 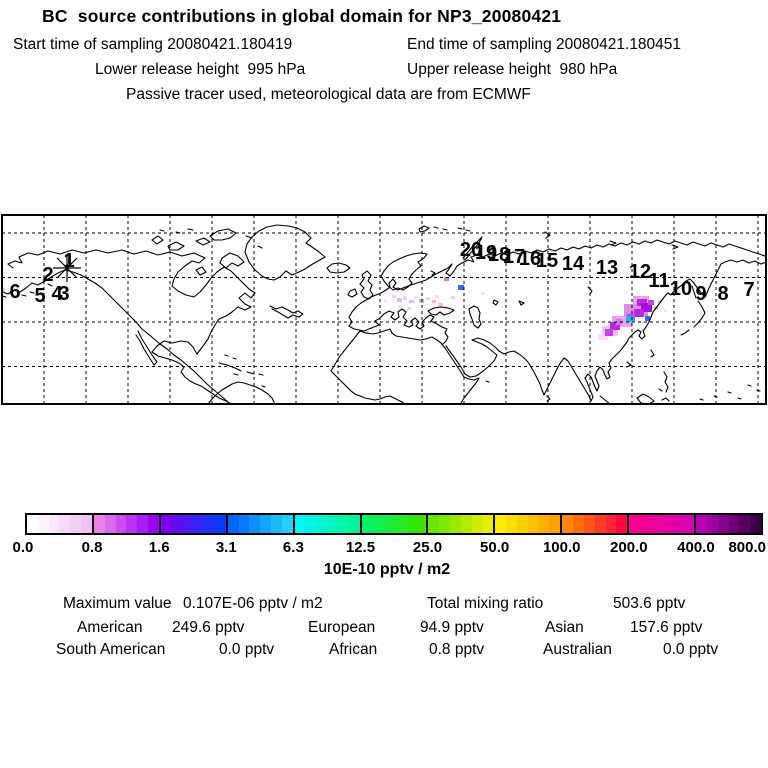 I want to click on trajectory-hour-label: 17, so click(x=514, y=257).